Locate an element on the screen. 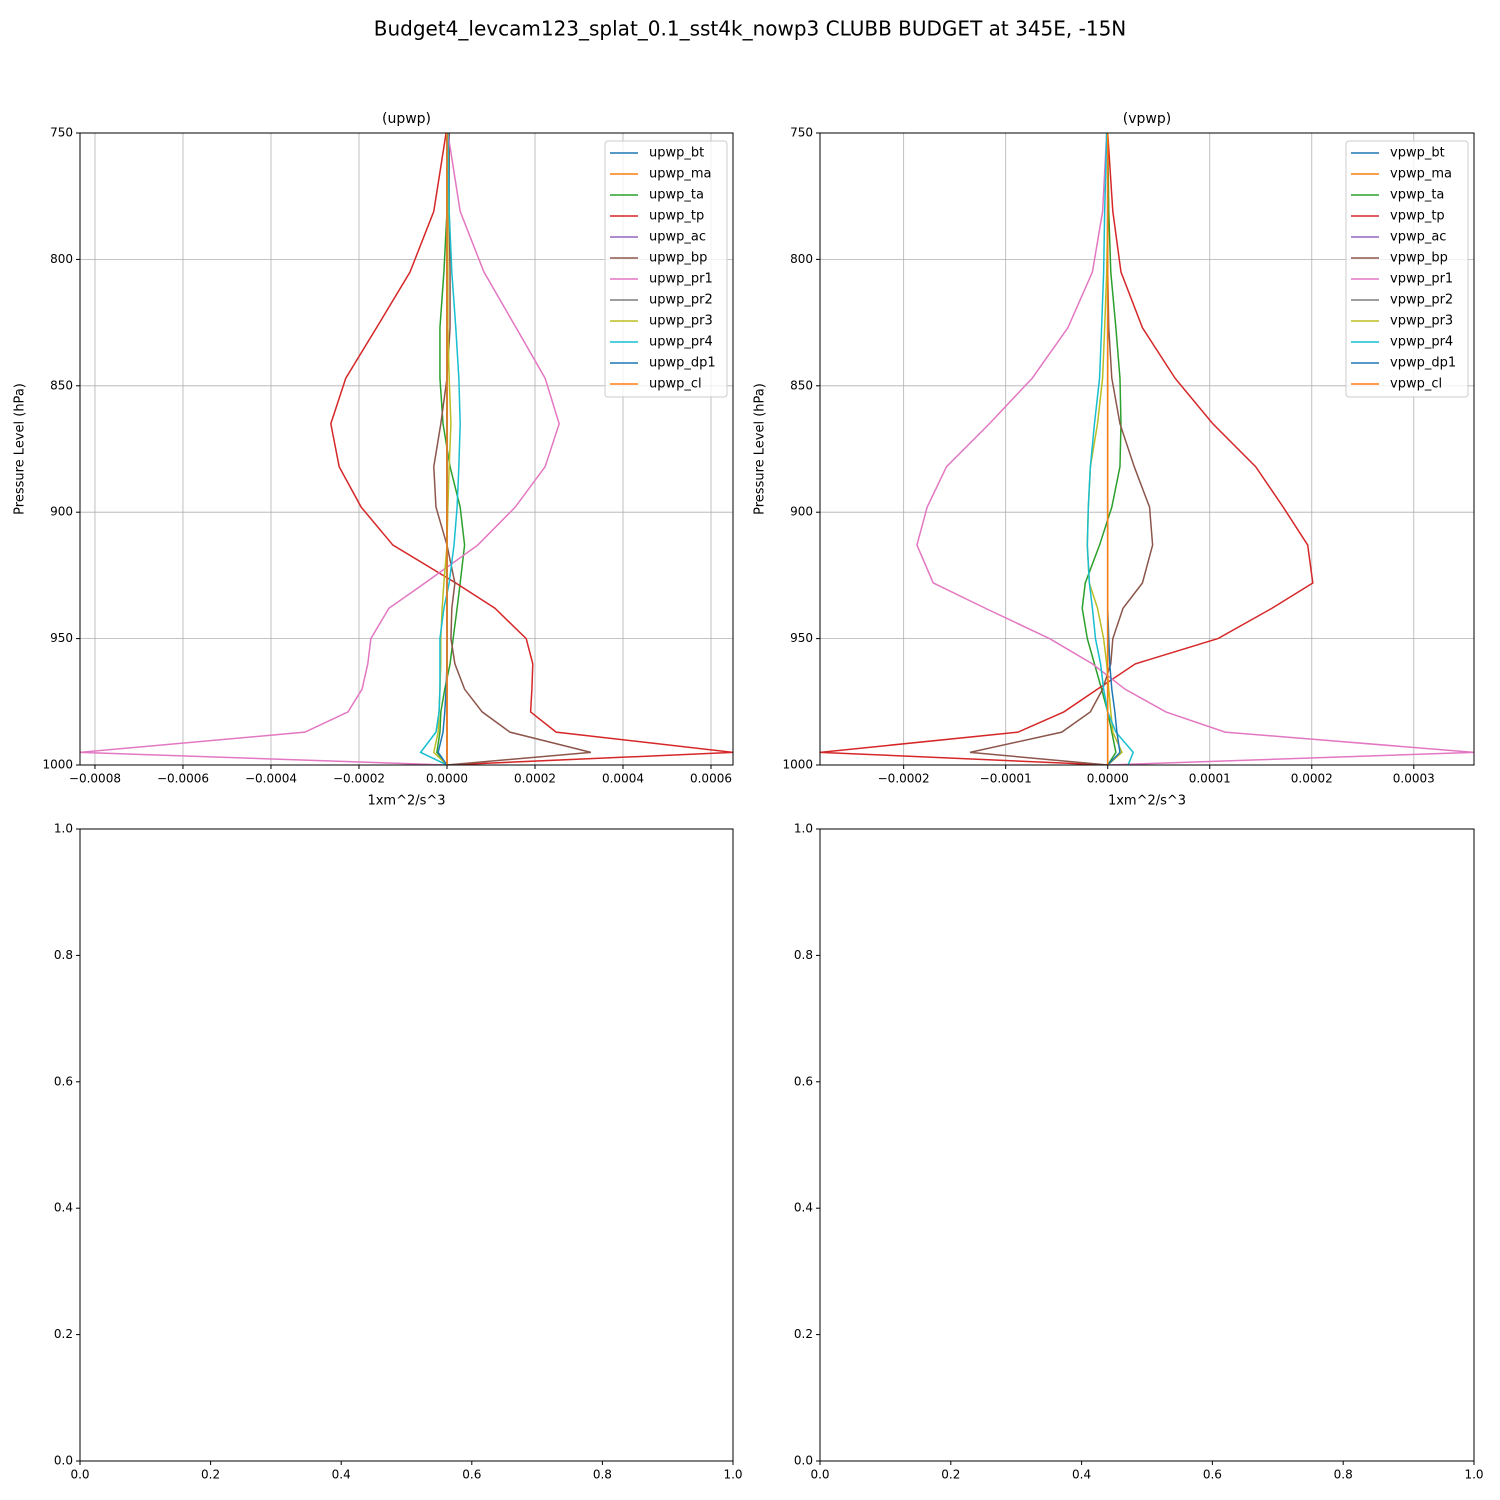  legend-label: vpwp_bt is located at coordinates (1417, 153).